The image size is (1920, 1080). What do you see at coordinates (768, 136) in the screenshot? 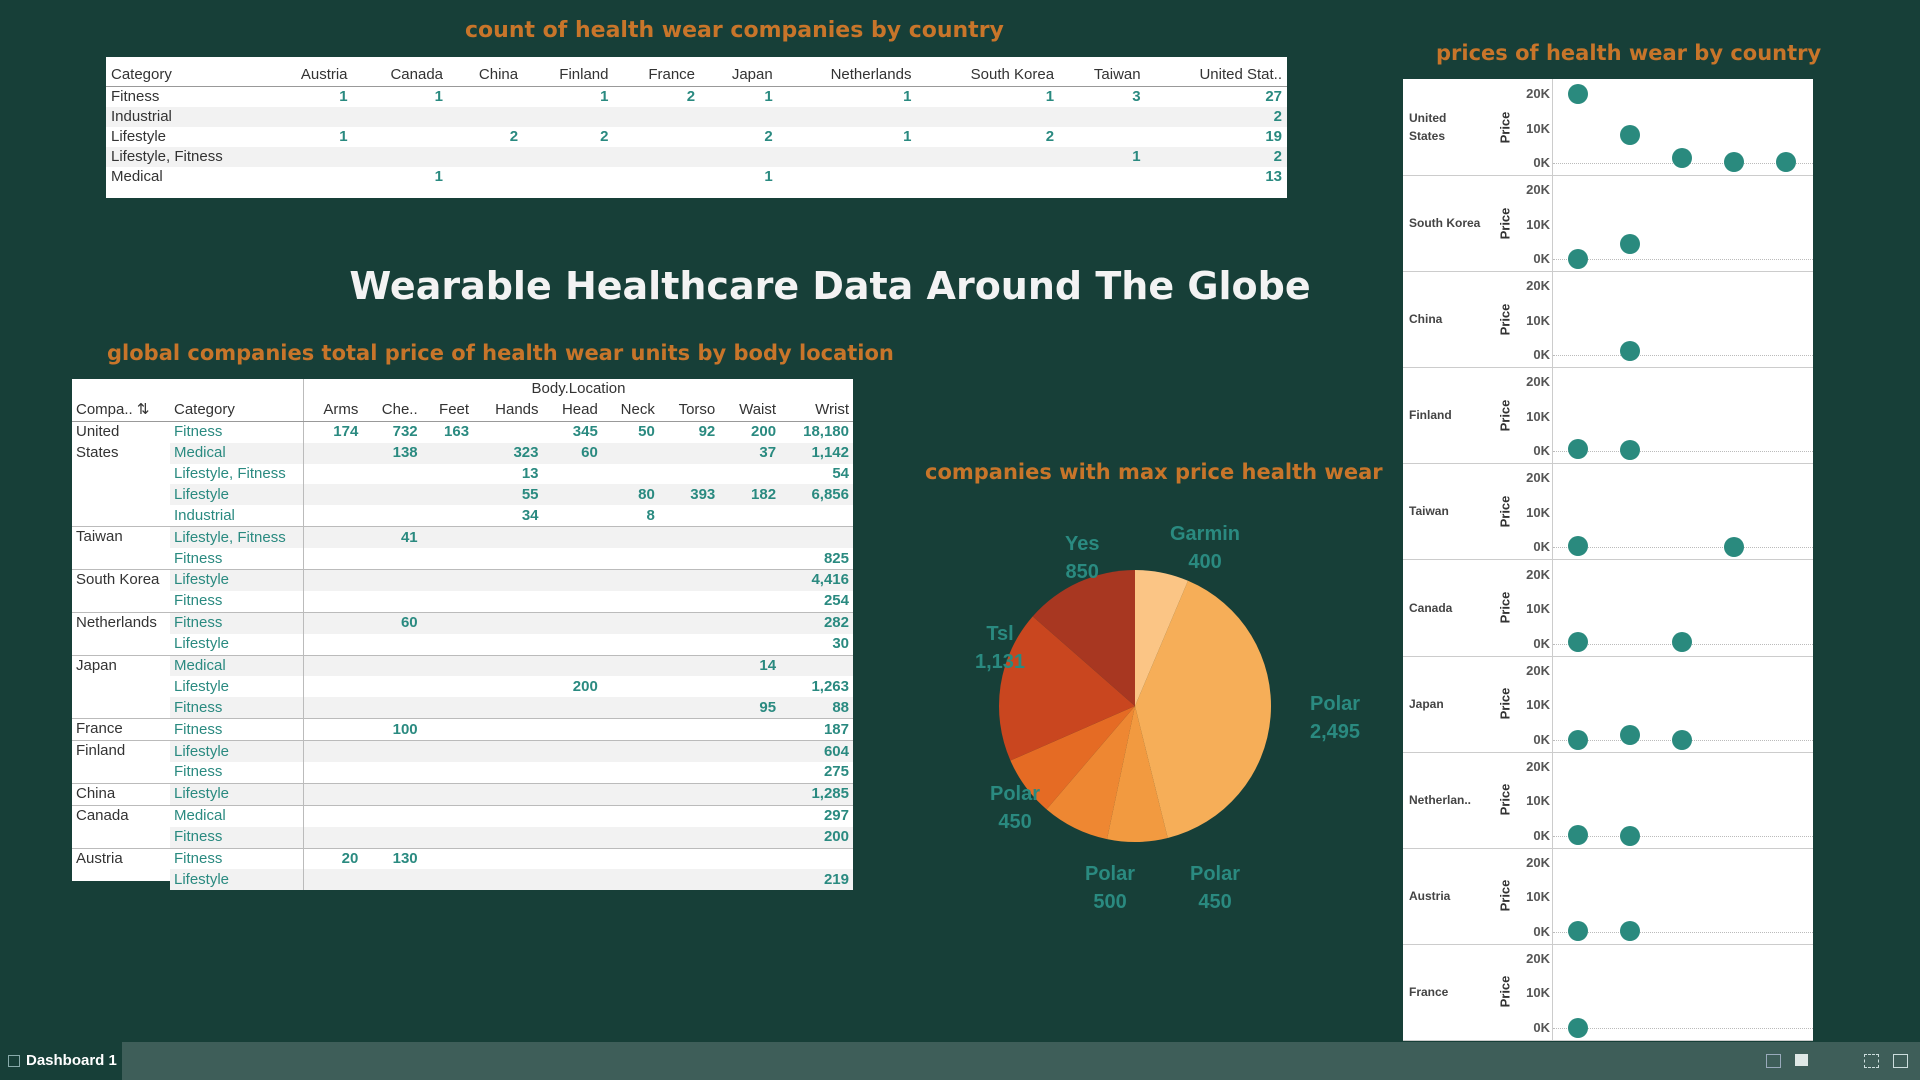
I see `table-cell: 2` at bounding box center [768, 136].